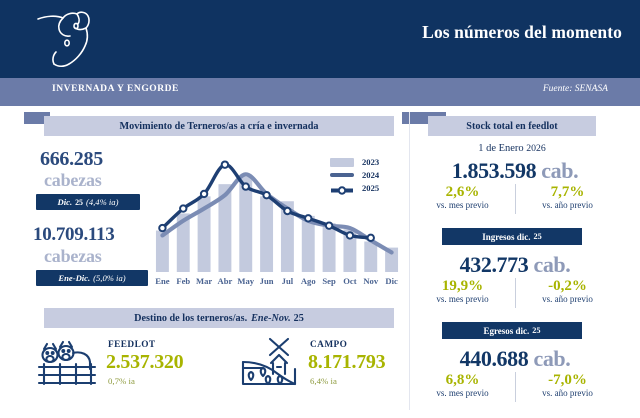 This screenshot has height=418, width=640. I want to click on destino-feedlot: FEEDLOT 2.537.320 0,7% ia, so click(126, 369).